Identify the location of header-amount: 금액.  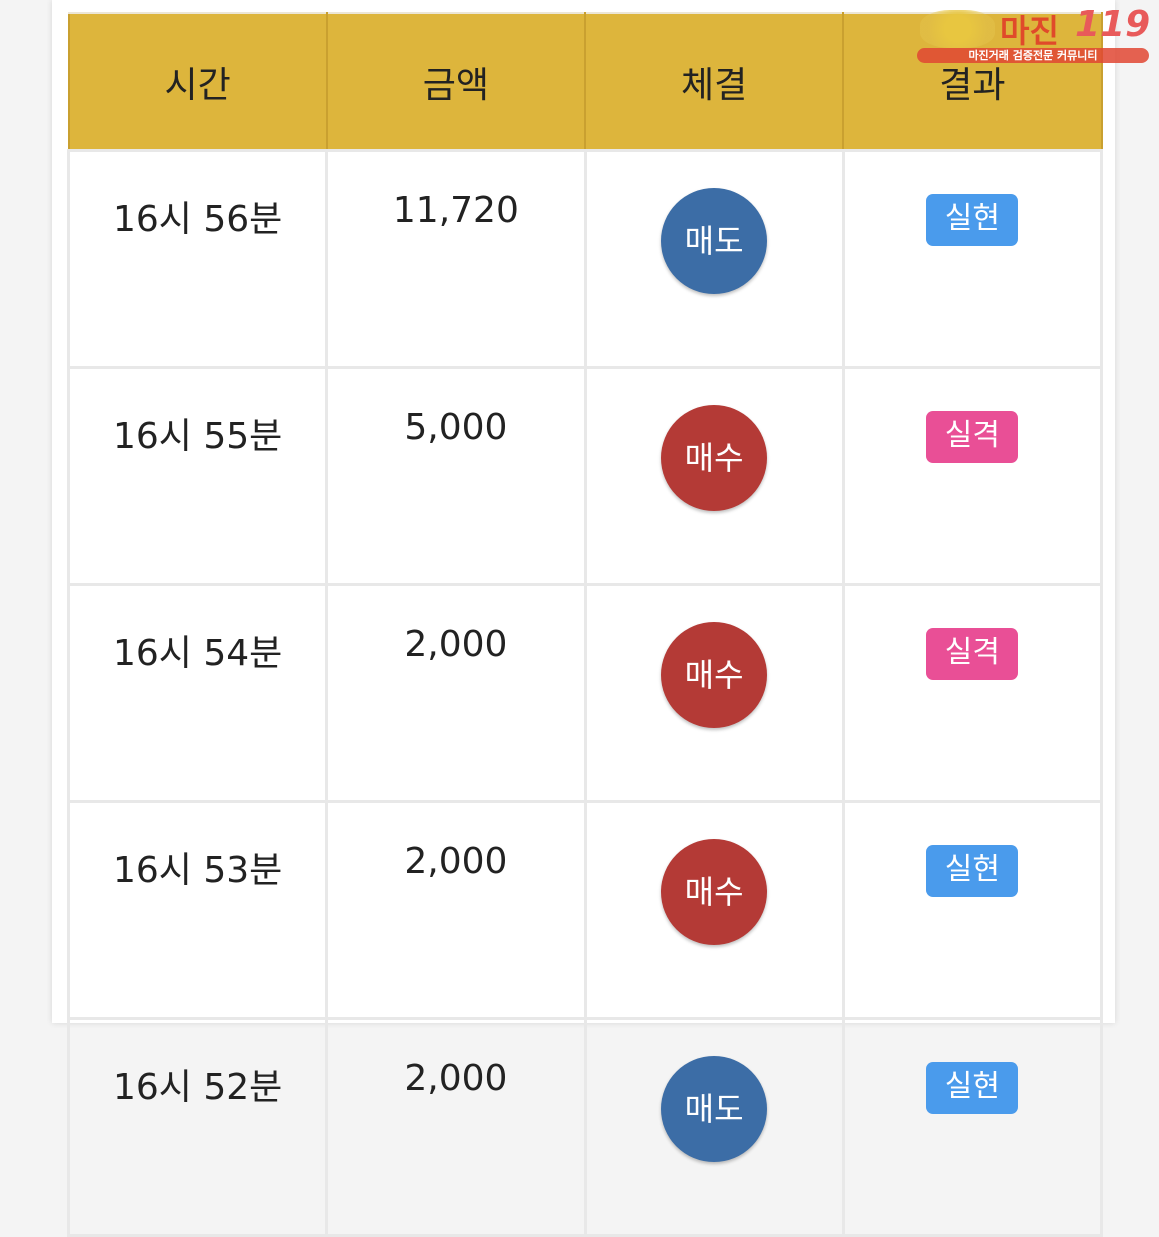
(456, 82).